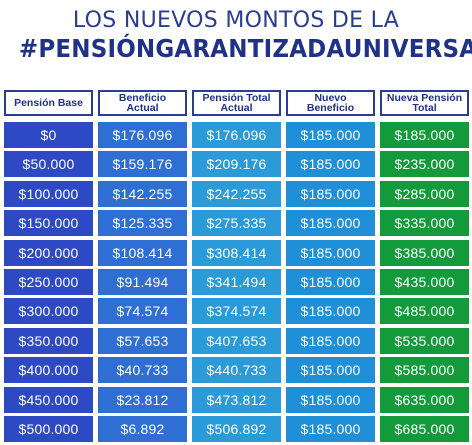 This screenshot has width=472, height=445. What do you see at coordinates (48, 135) in the screenshot?
I see `table-cell: $0` at bounding box center [48, 135].